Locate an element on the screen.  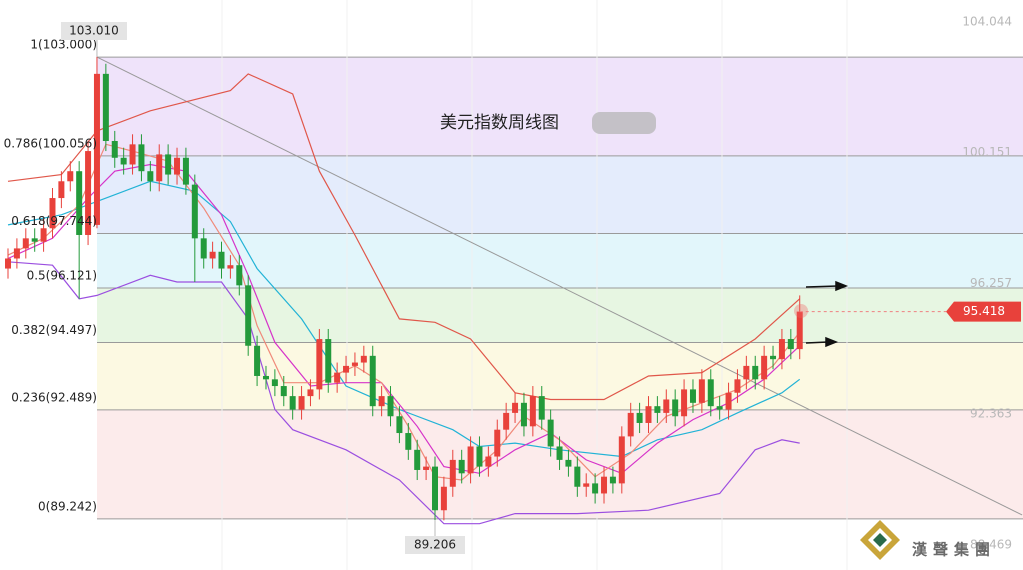
y-tick-label: 88.469 is located at coordinates (991, 544).